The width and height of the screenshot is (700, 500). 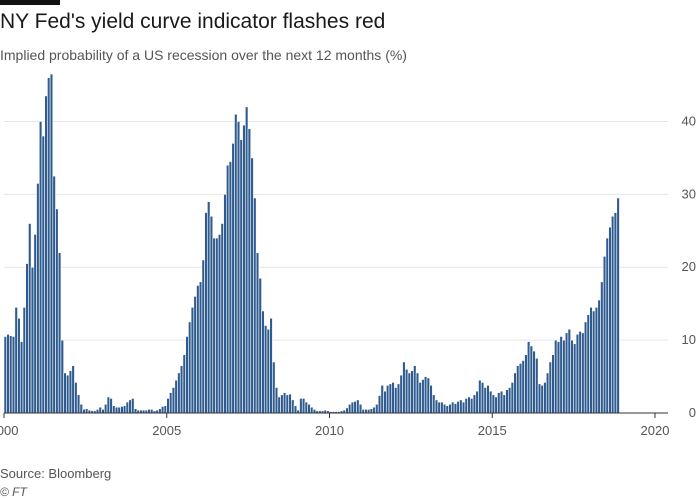 I want to click on y-tick-label: 30, so click(x=689, y=193).